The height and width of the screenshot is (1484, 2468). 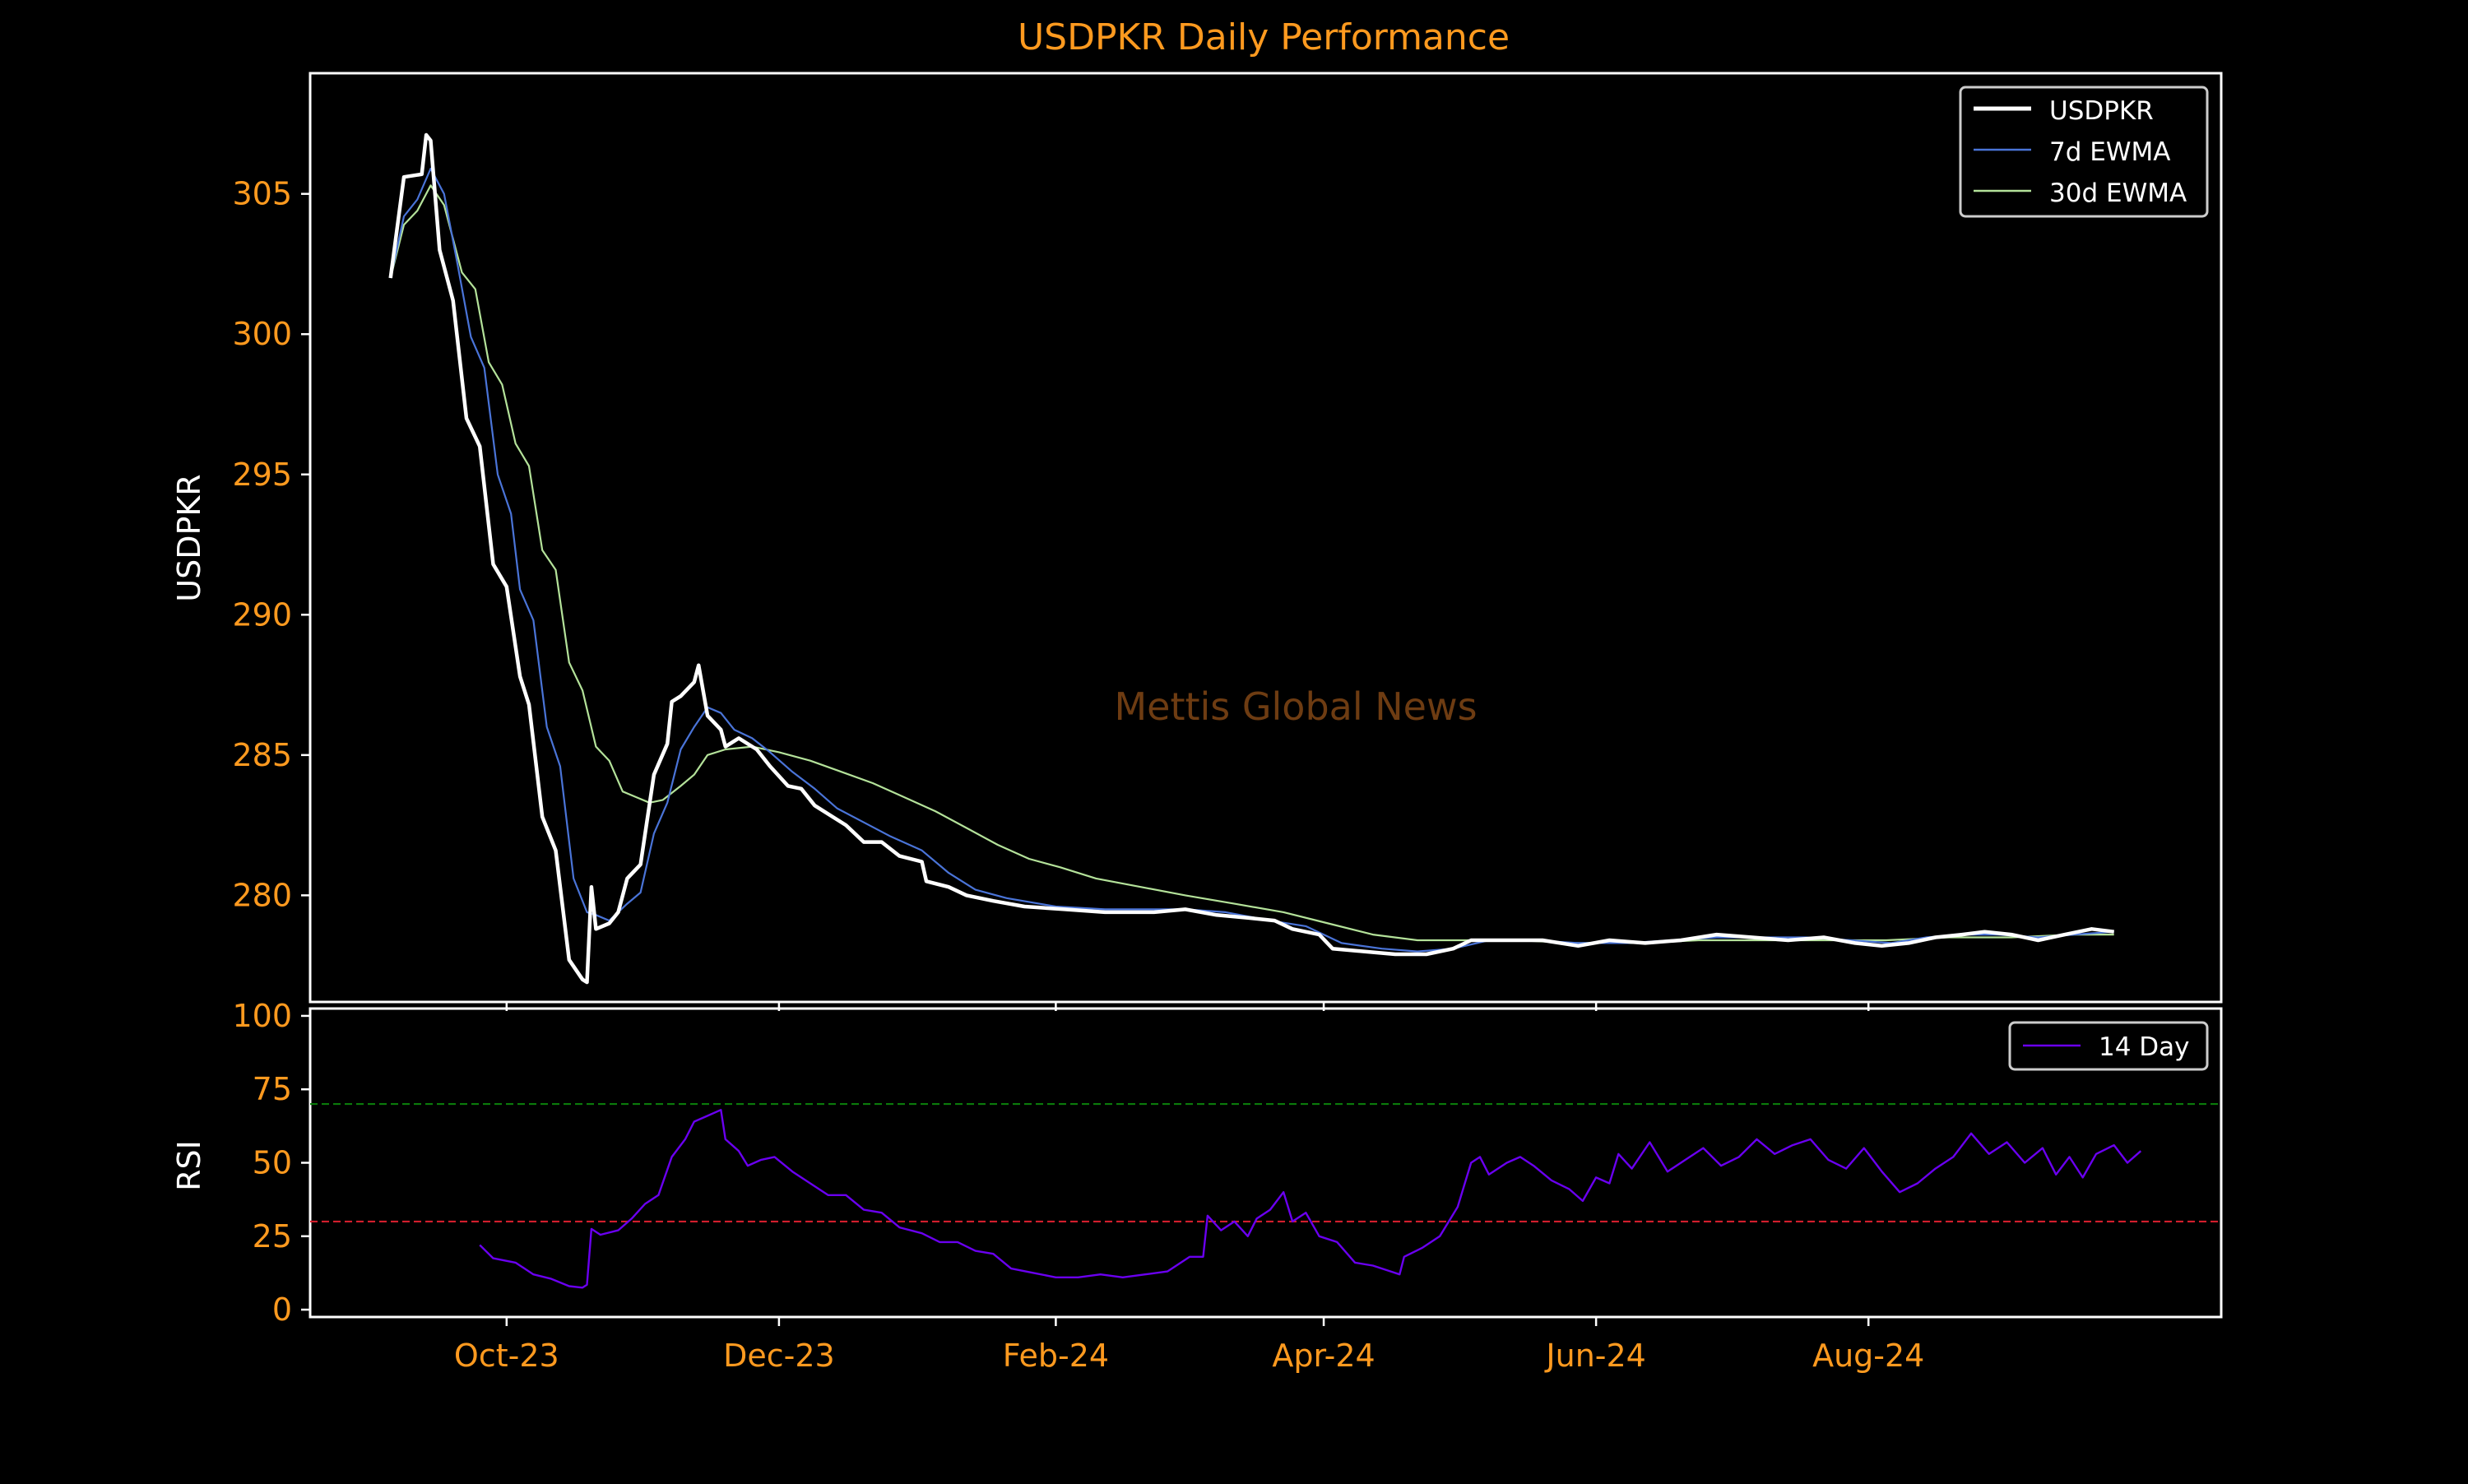 What do you see at coordinates (282, 1310) in the screenshot?
I see `rsi-y-tick-label: 0` at bounding box center [282, 1310].